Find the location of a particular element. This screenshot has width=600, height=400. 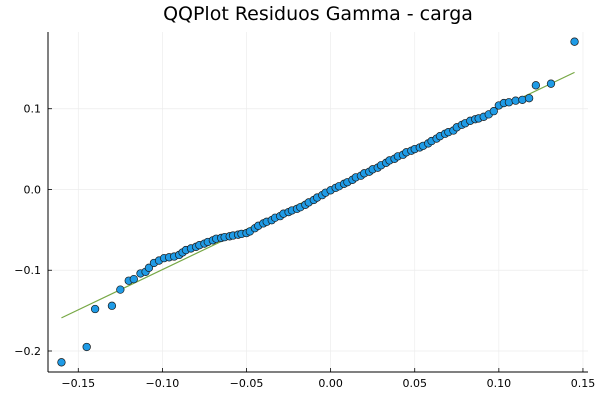

x-tick-label: 0.15 is located at coordinates (583, 383).